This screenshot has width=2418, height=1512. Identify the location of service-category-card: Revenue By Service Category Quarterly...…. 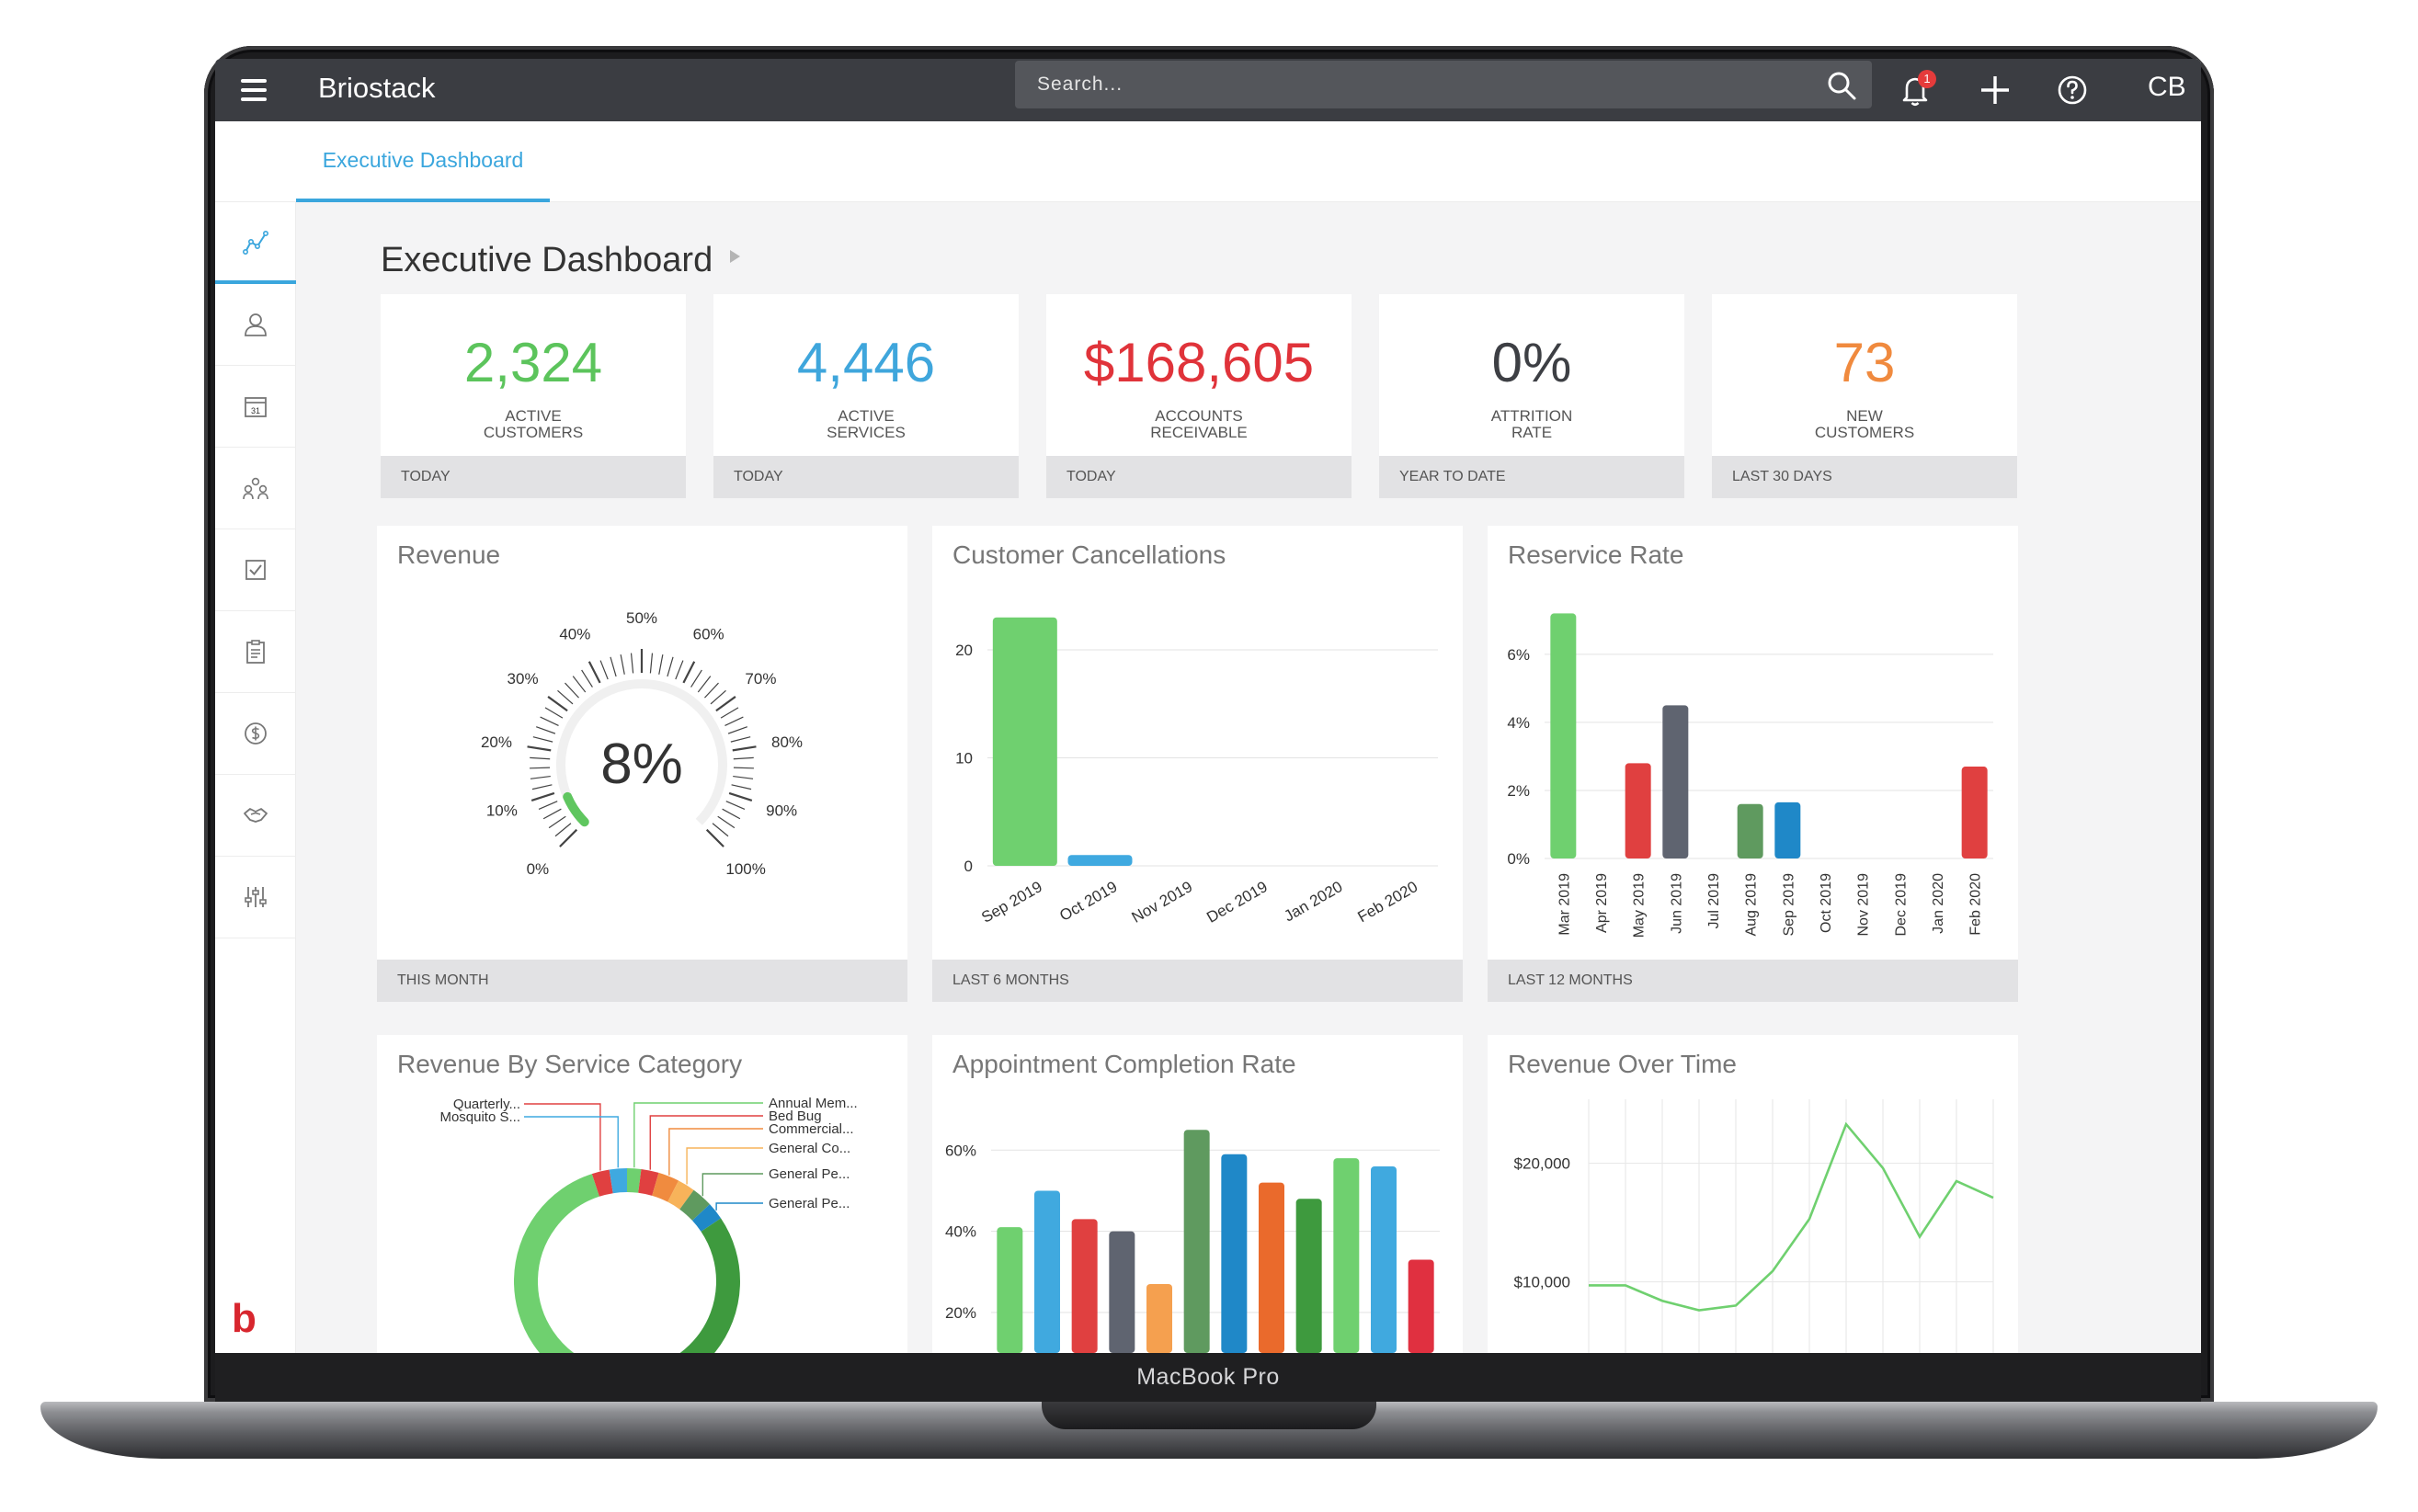
(642, 1194).